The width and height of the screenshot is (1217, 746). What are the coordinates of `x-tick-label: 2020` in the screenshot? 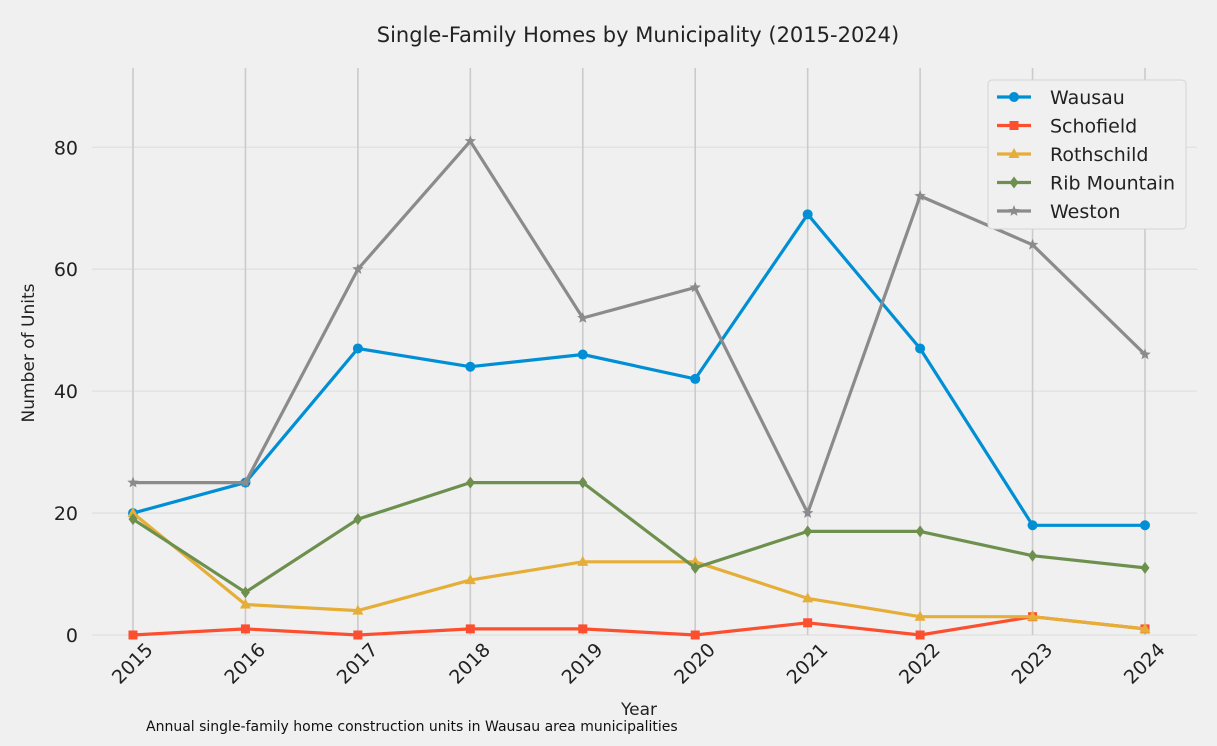 It's located at (695, 664).